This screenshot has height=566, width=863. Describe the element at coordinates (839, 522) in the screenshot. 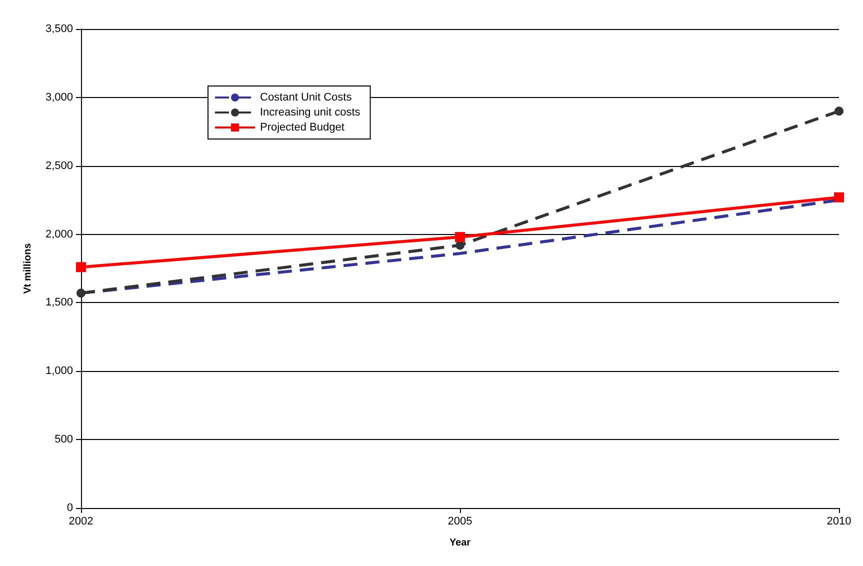

I see `x-tick-label: 2010` at that location.